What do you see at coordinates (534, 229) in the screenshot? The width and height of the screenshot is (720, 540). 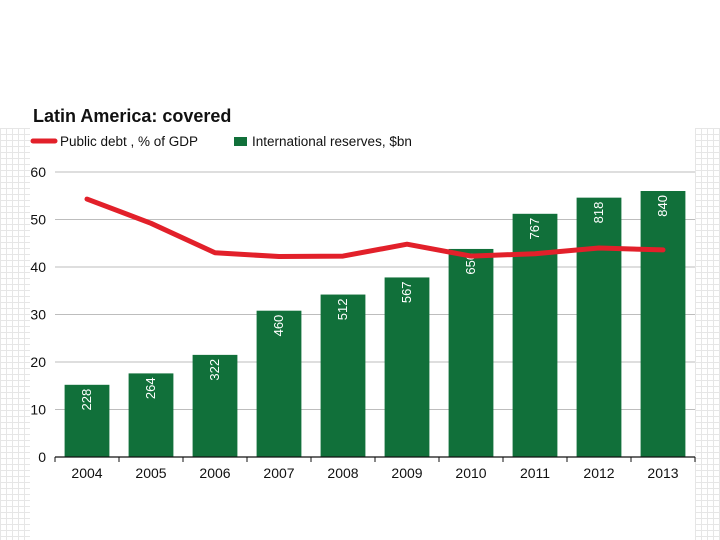 I see `bar-data-label: 767` at bounding box center [534, 229].